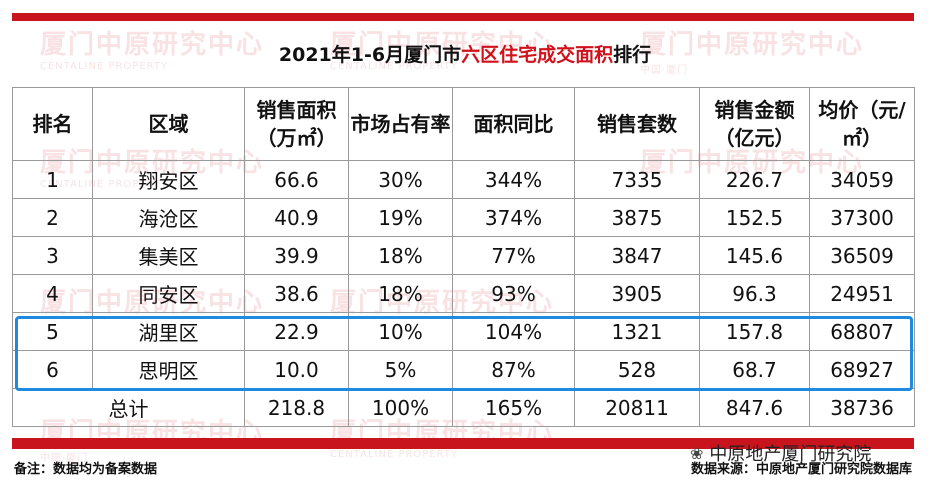 Image resolution: width=930 pixels, height=495 pixels. What do you see at coordinates (52, 331) in the screenshot?
I see `cell-rank: 5` at bounding box center [52, 331].